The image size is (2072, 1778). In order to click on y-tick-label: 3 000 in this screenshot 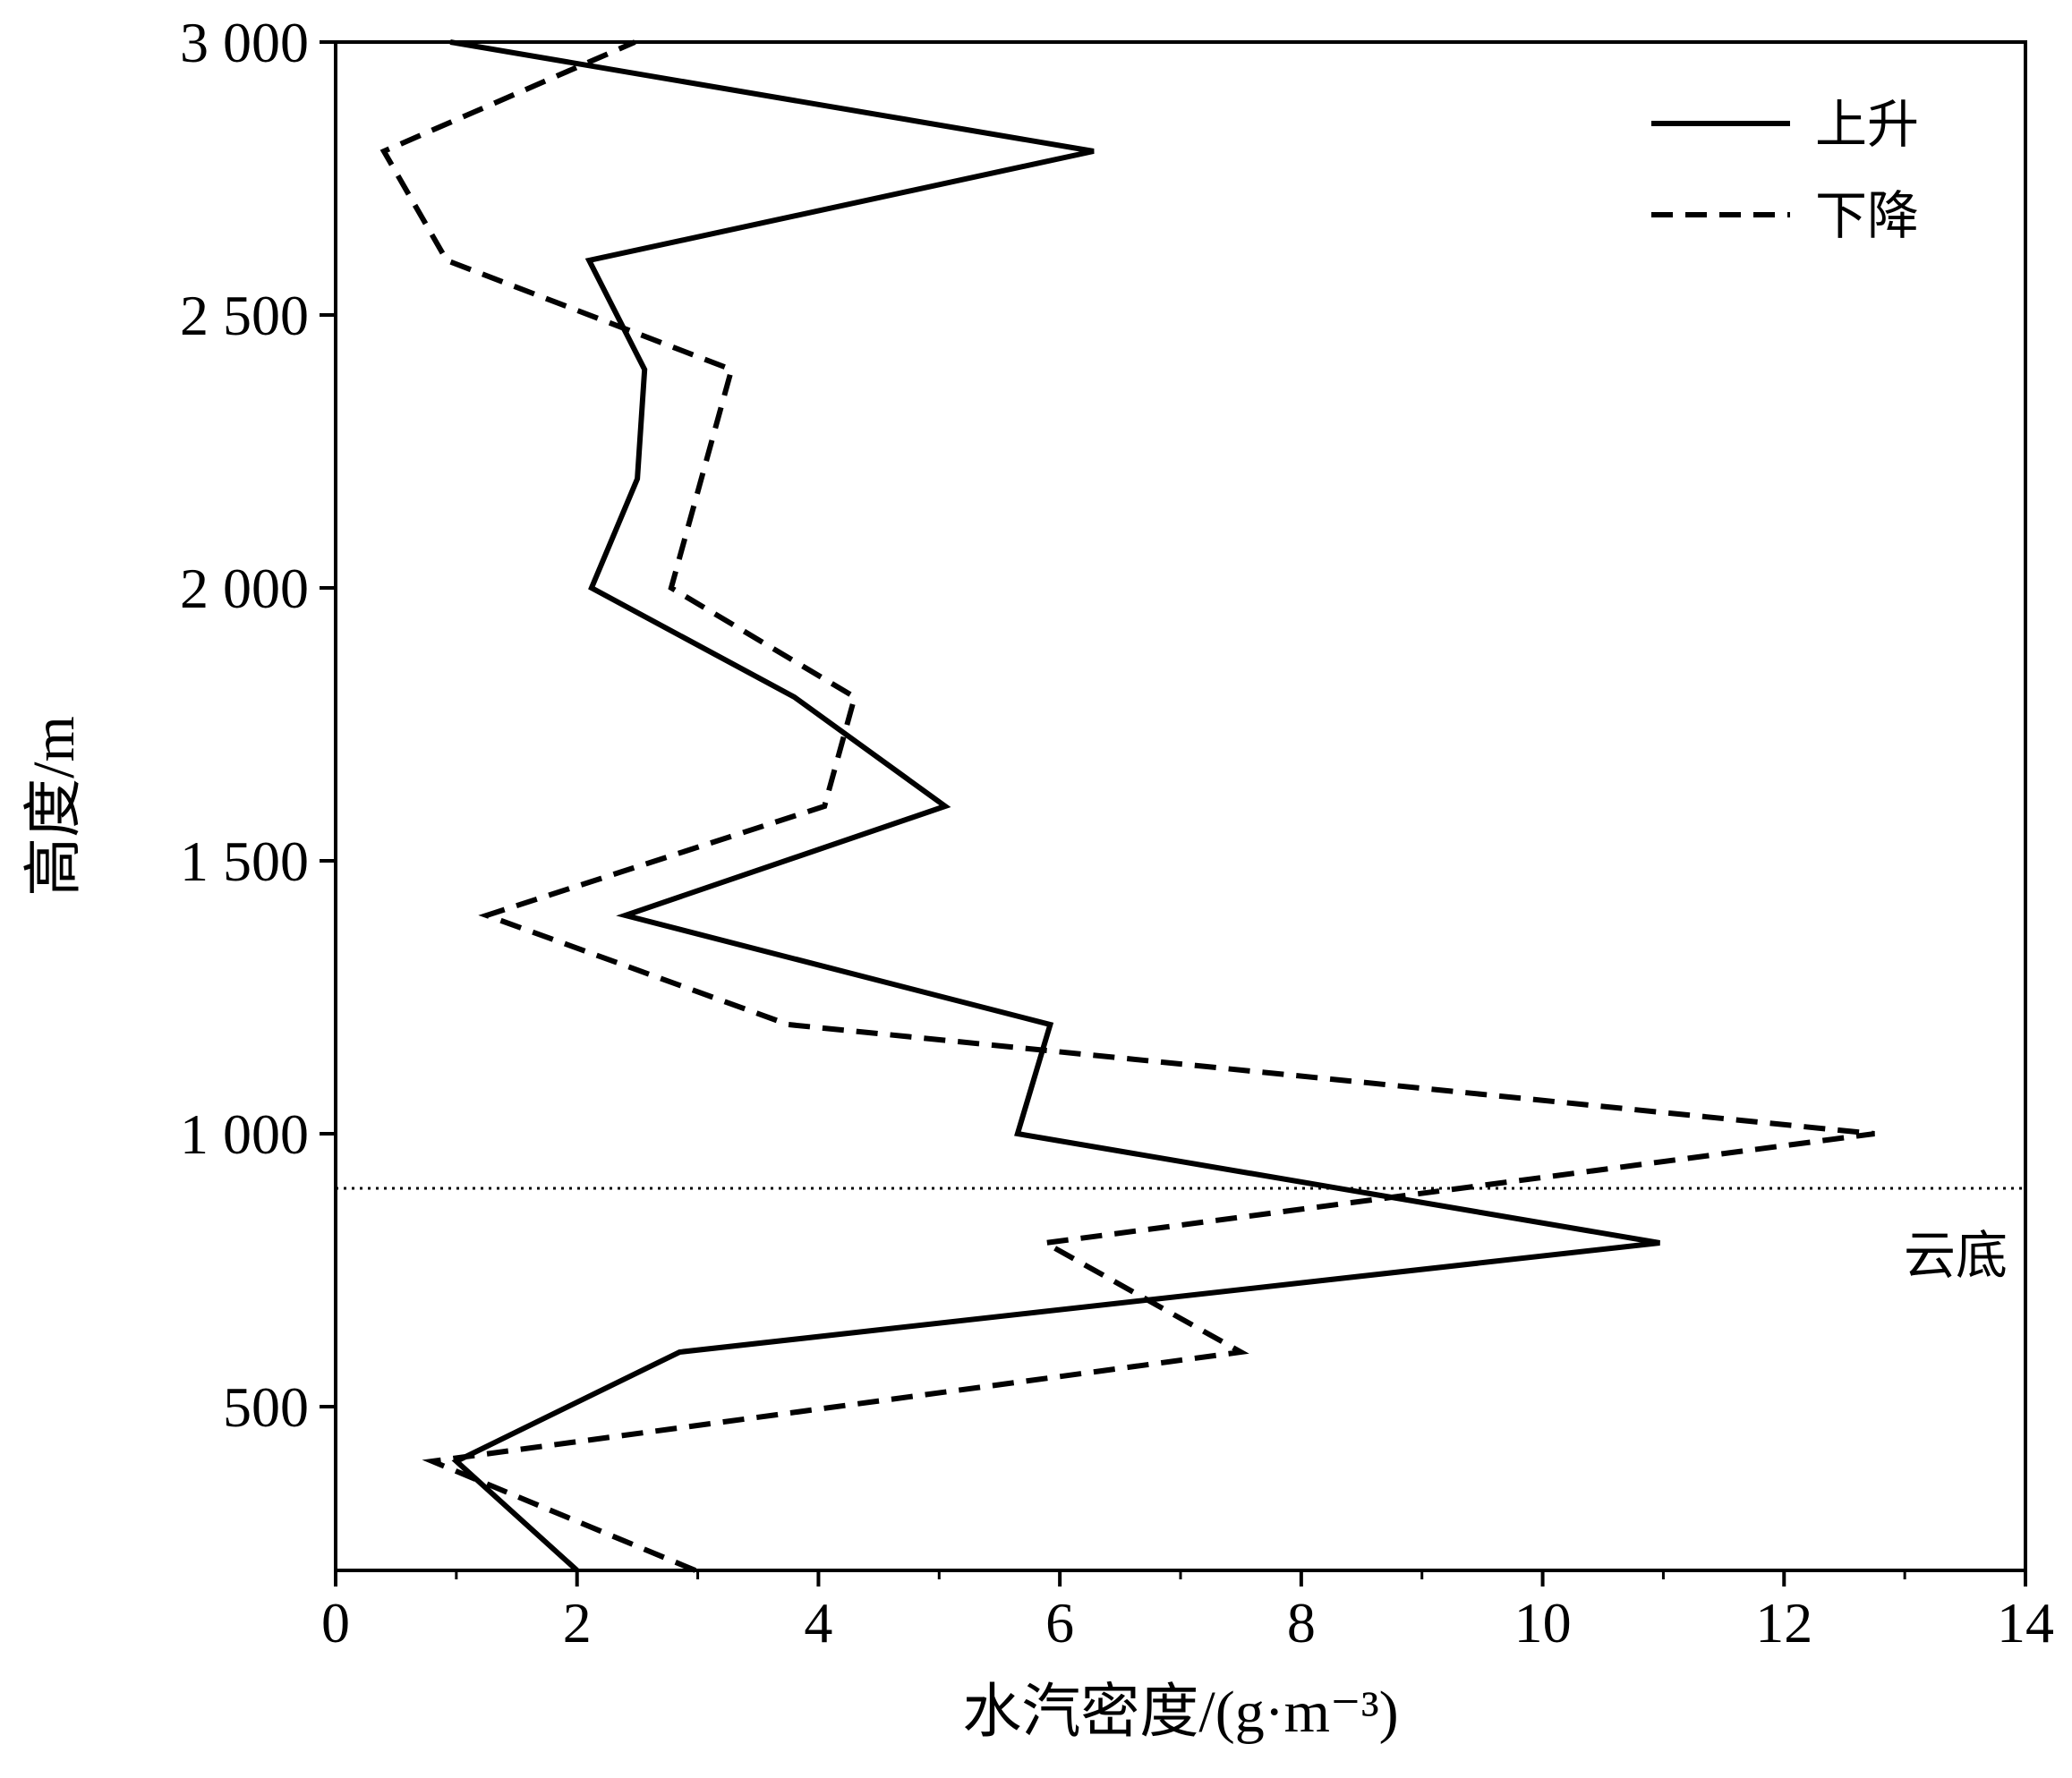, I will do `click(245, 42)`.